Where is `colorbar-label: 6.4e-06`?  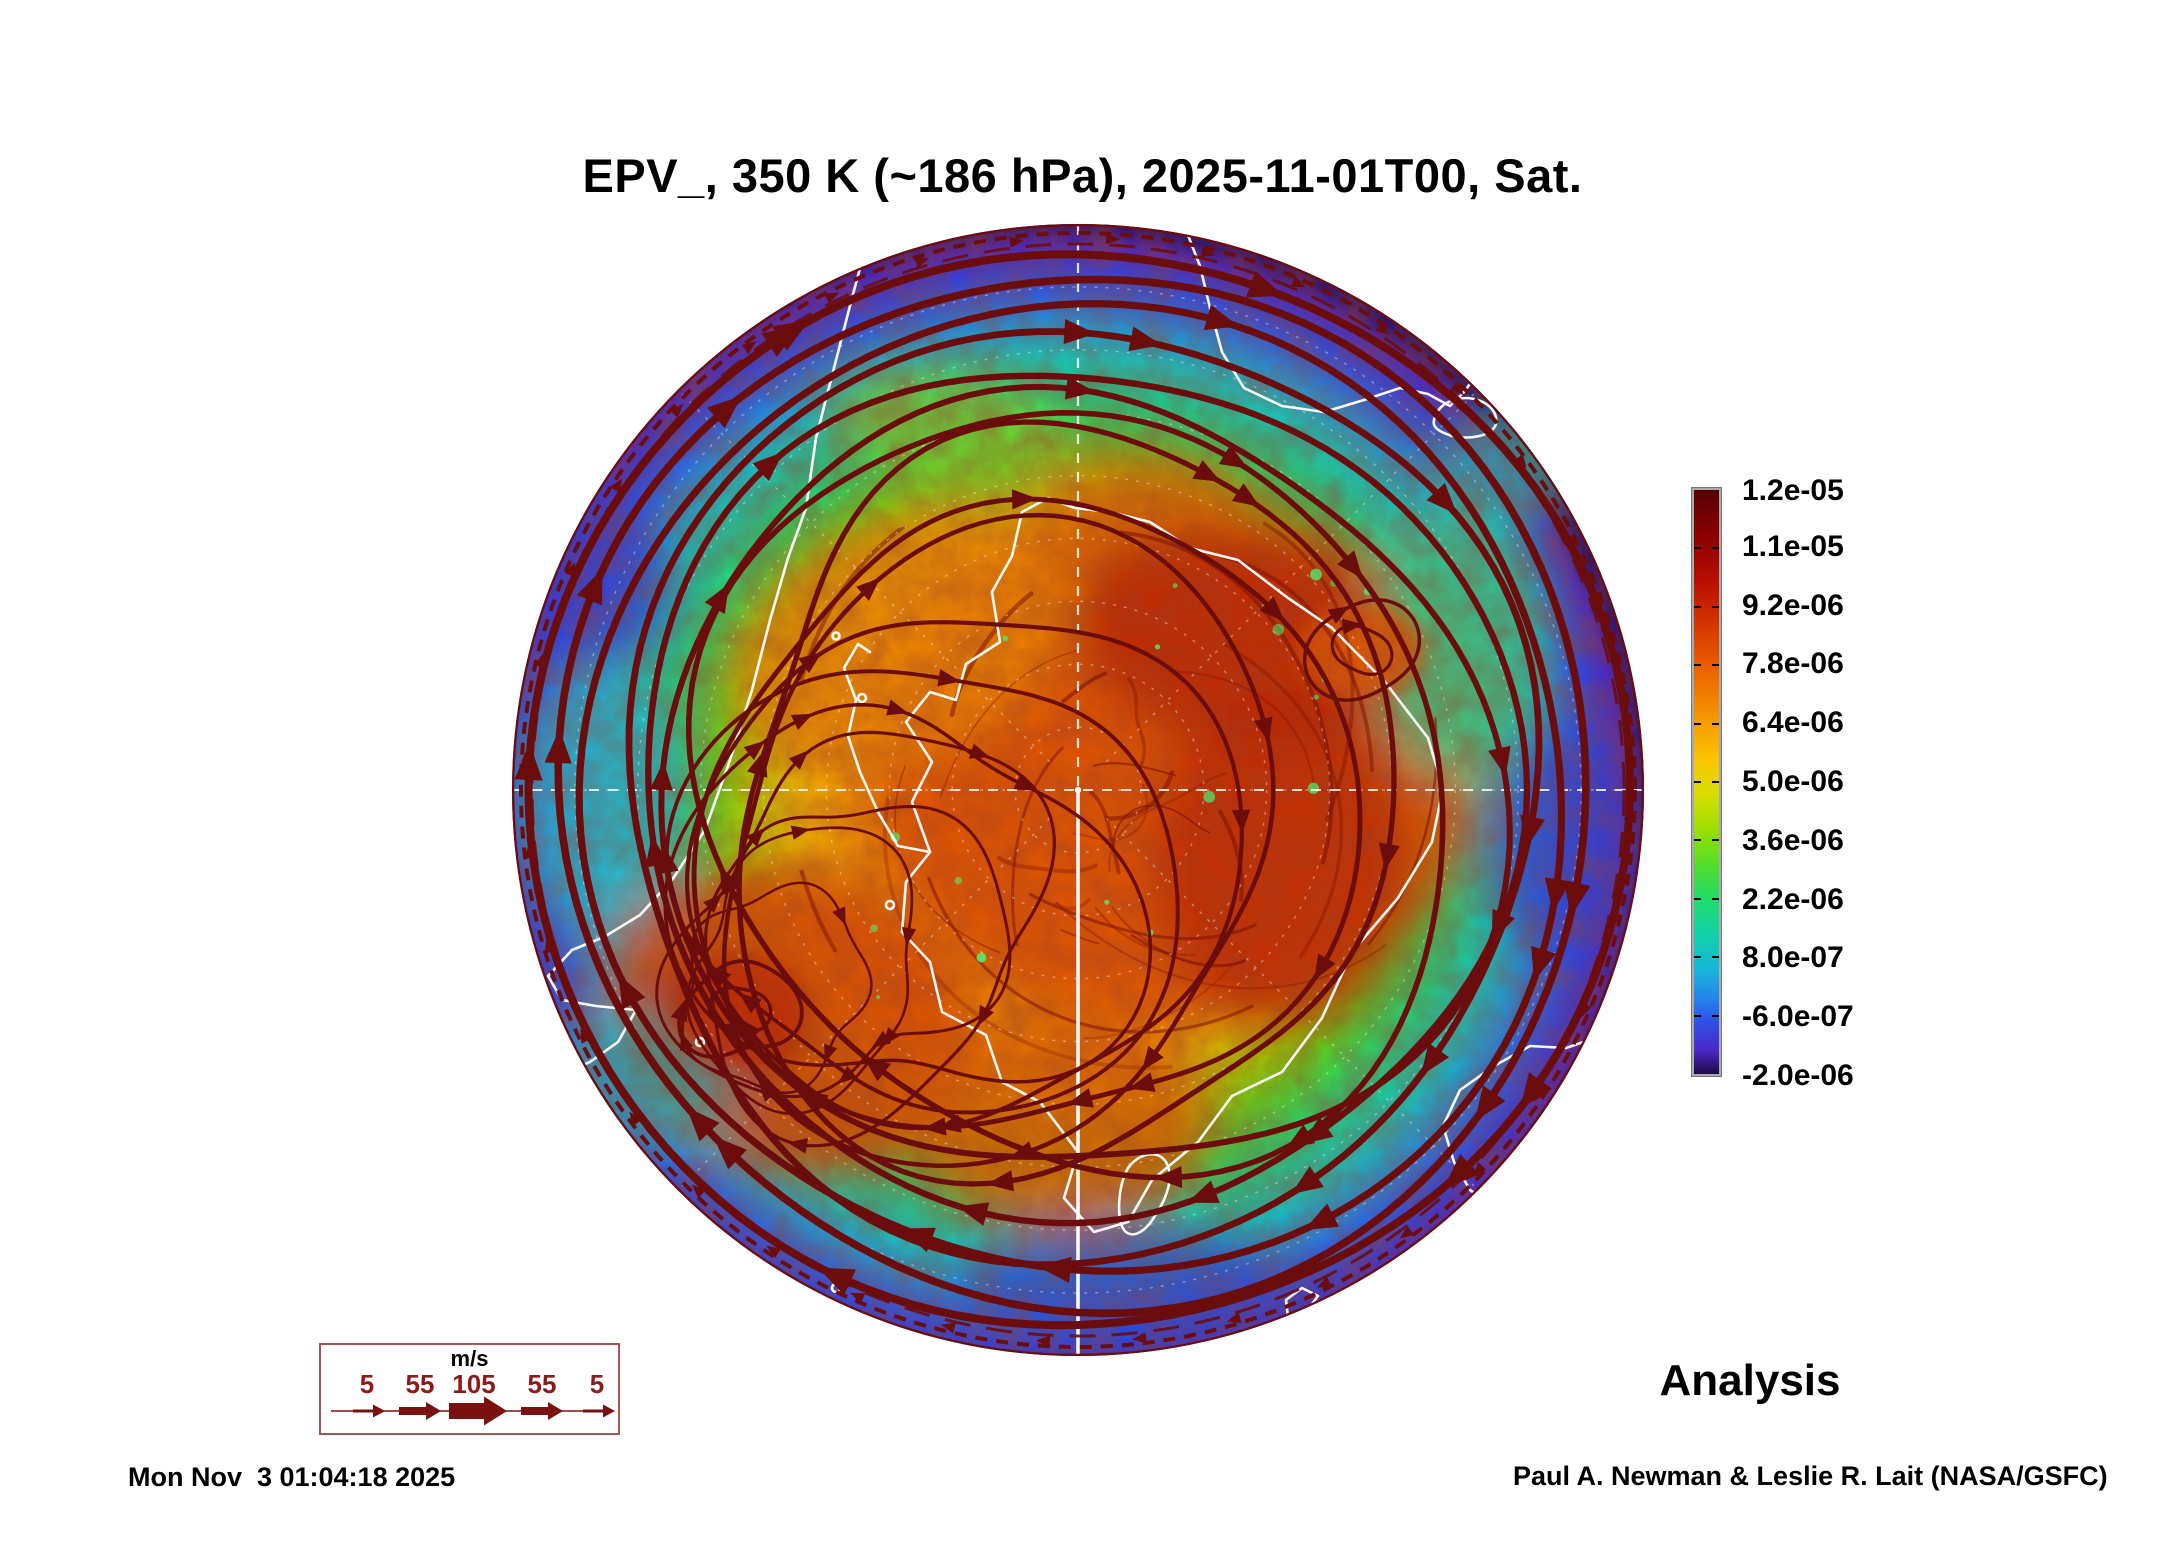
colorbar-label: 6.4e-06 is located at coordinates (1793, 722).